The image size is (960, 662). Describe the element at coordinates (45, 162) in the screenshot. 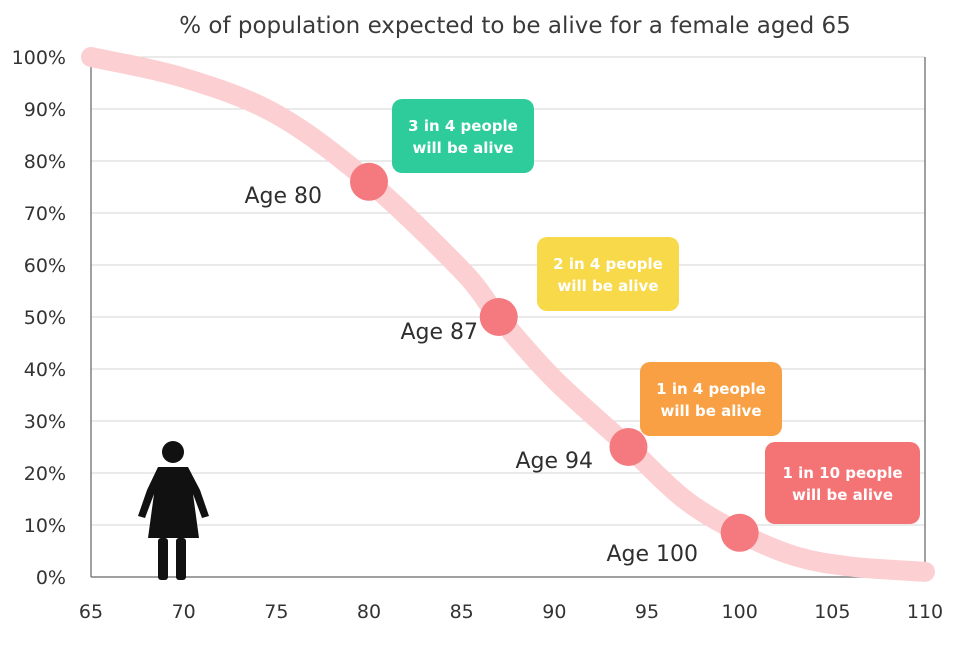

I see `y-tick-label: 80%` at that location.